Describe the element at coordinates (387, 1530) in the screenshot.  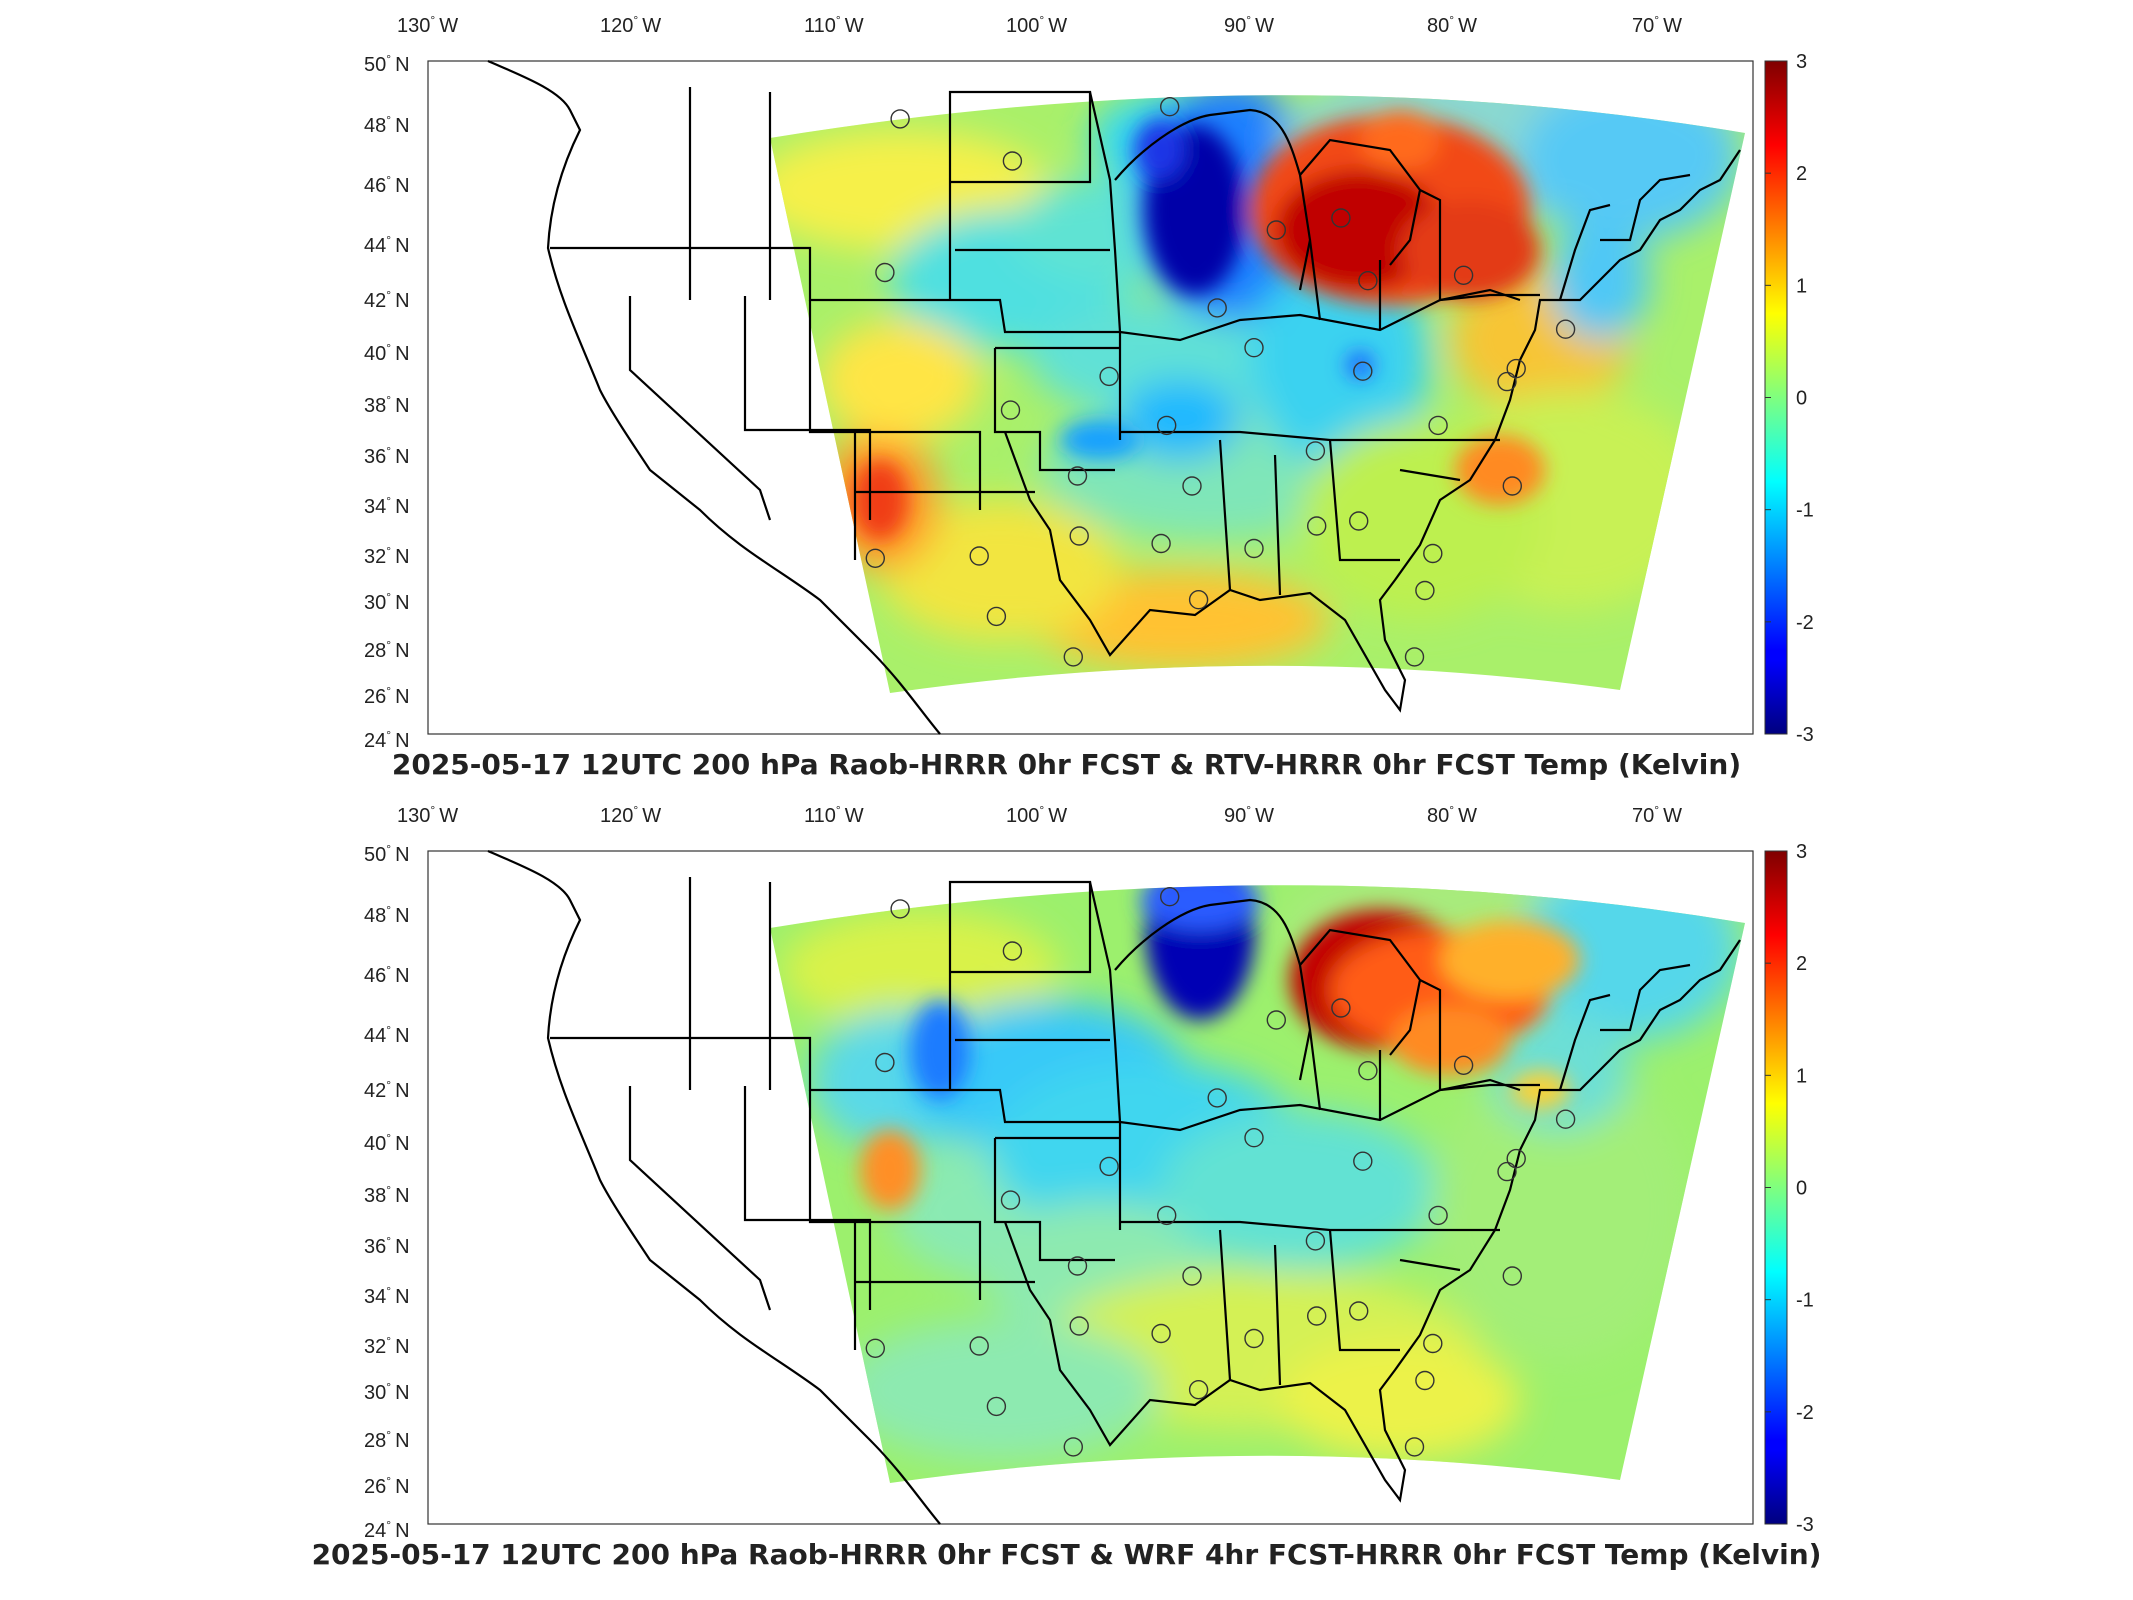
I see `lat-tick-label: 24° N` at that location.